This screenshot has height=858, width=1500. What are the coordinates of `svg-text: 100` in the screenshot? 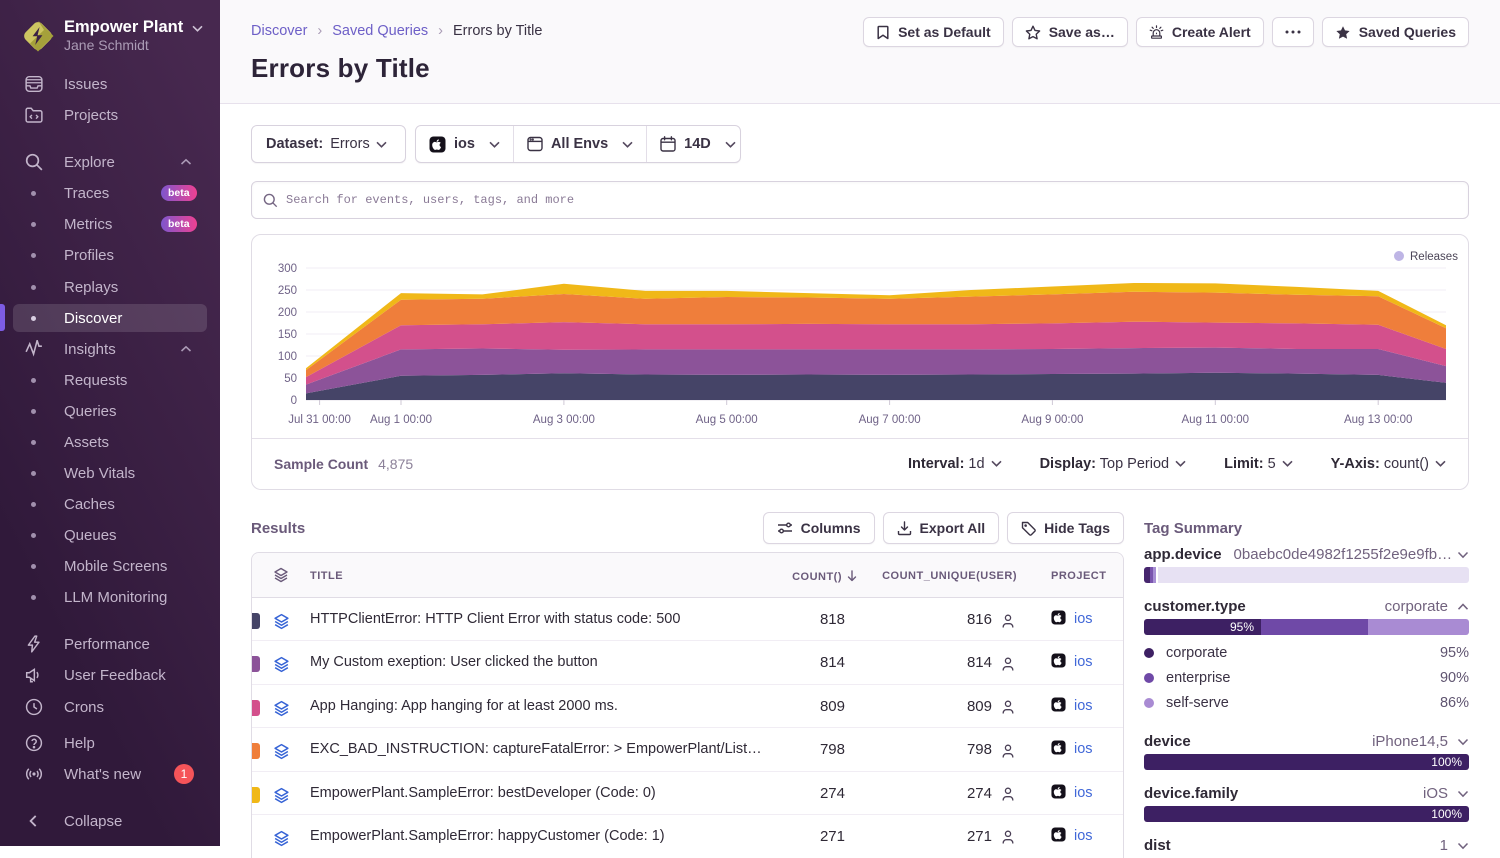 It's located at (287, 357).